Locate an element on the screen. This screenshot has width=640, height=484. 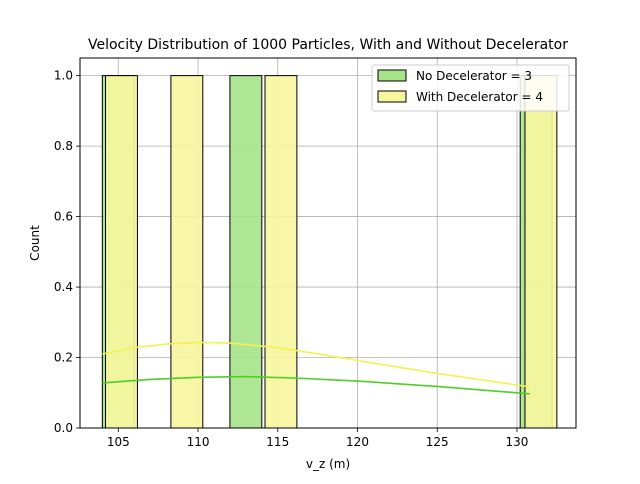
y-tick-label: 1.0 is located at coordinates (63, 76).